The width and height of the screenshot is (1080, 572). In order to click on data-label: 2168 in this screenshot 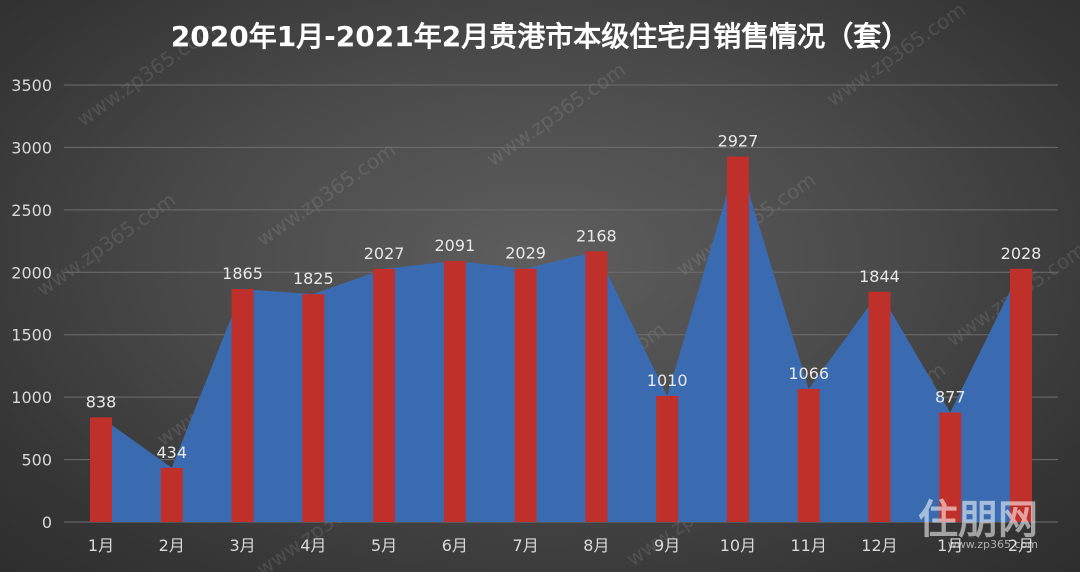, I will do `click(596, 235)`.